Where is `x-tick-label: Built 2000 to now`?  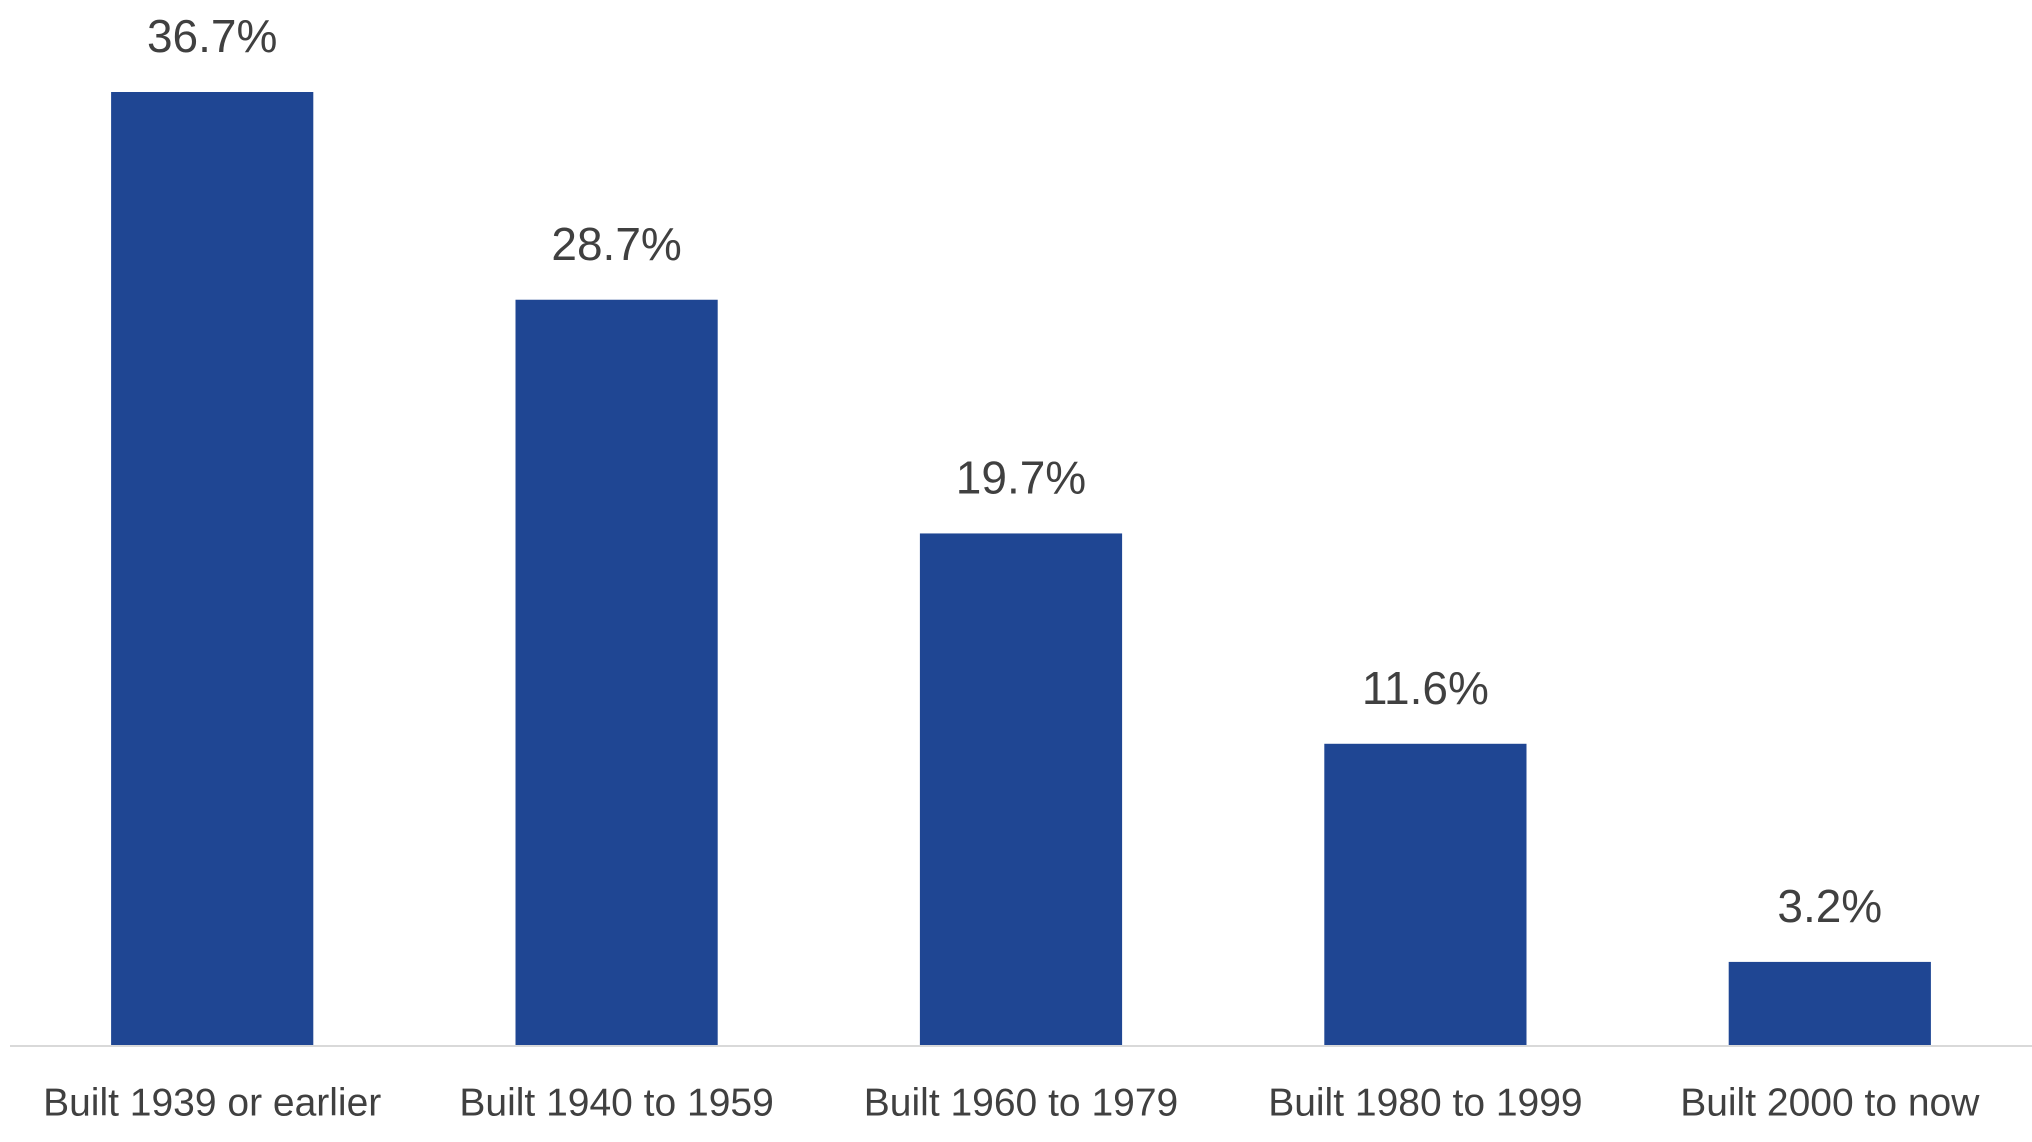 x-tick-label: Built 2000 to now is located at coordinates (1830, 1102).